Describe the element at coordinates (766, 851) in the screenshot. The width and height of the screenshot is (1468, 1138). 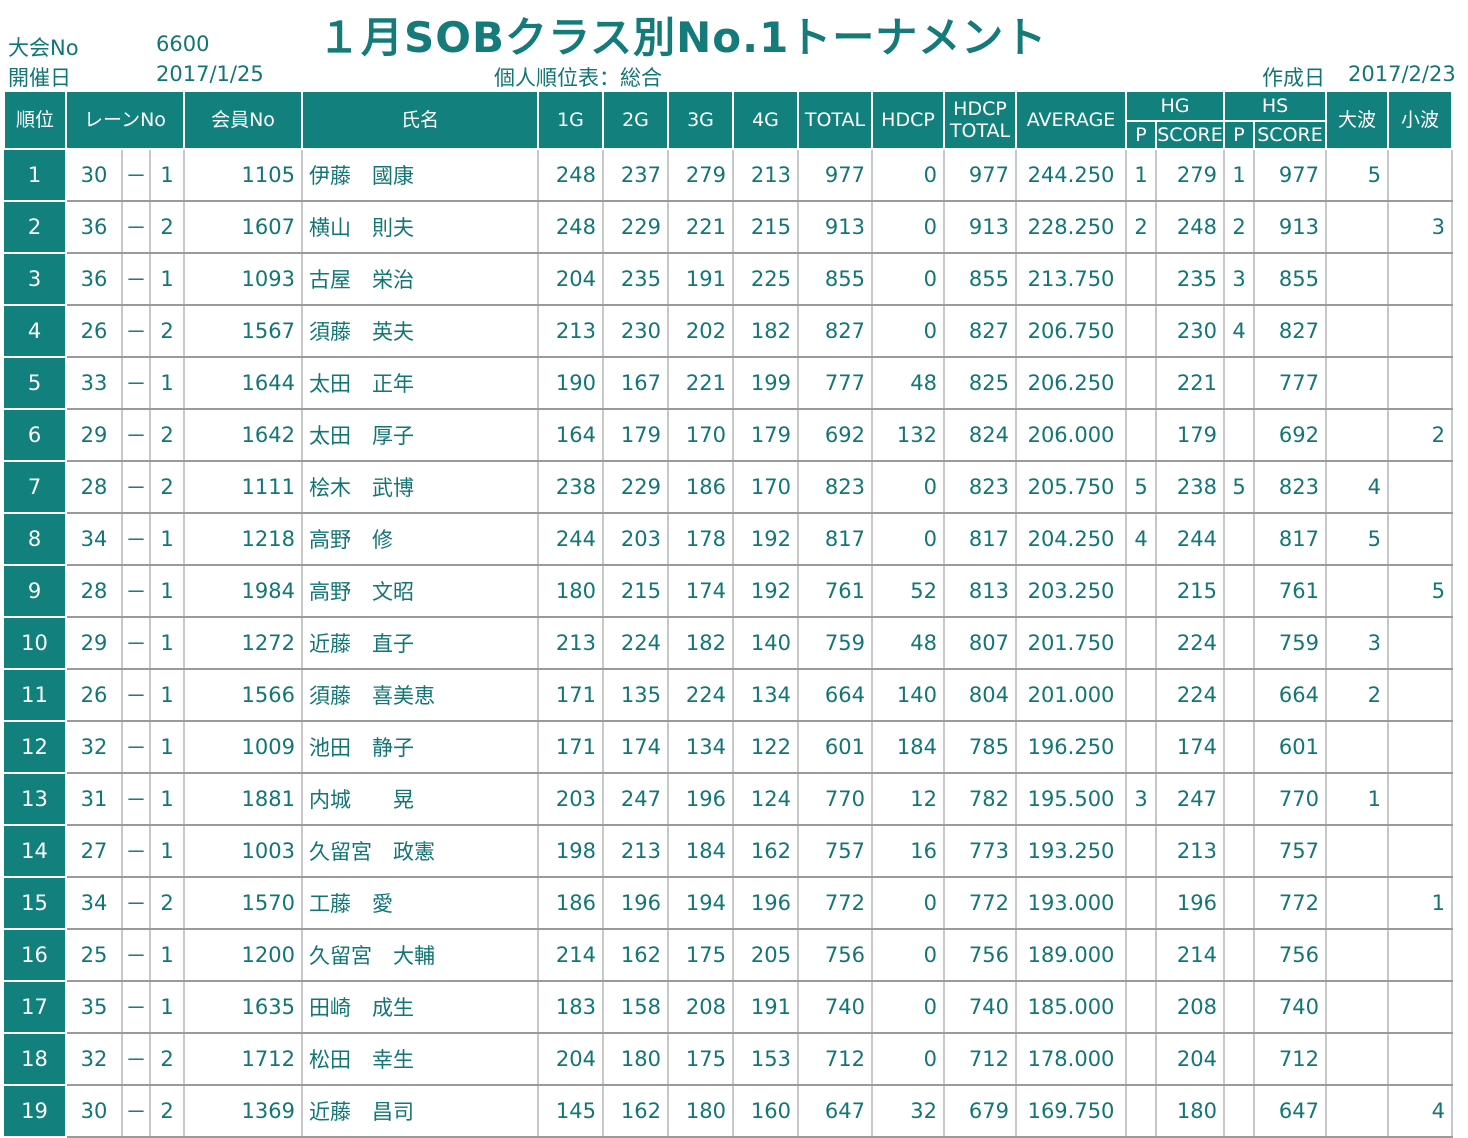
I see `game4-score-cell: 162` at that location.